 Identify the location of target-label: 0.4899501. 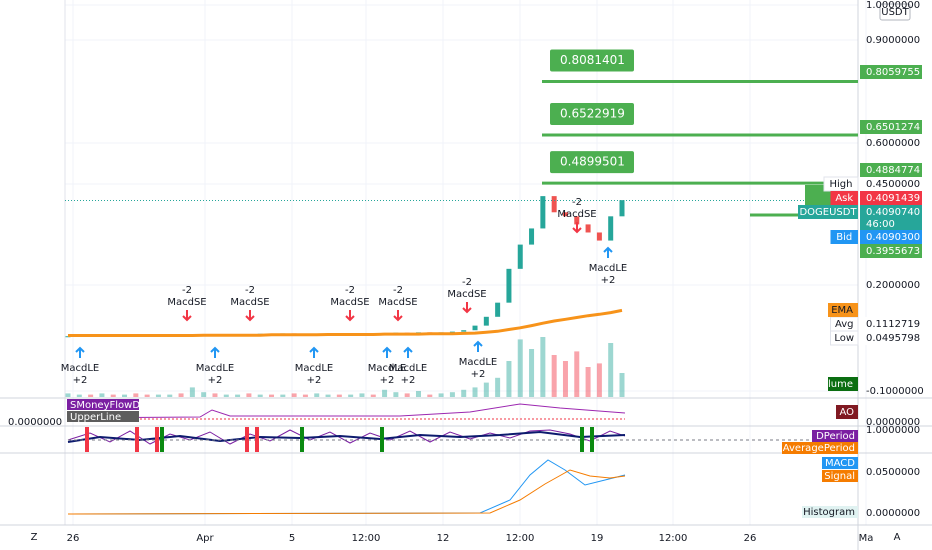
(592, 162).